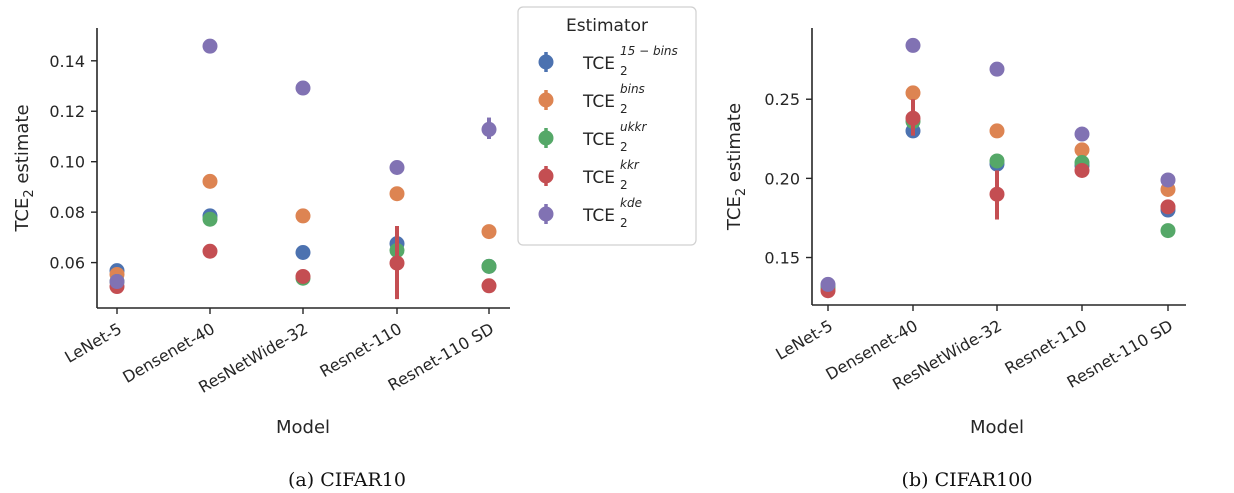  What do you see at coordinates (782, 99) in the screenshot?
I see `y-tick-label: 0.25` at bounding box center [782, 99].